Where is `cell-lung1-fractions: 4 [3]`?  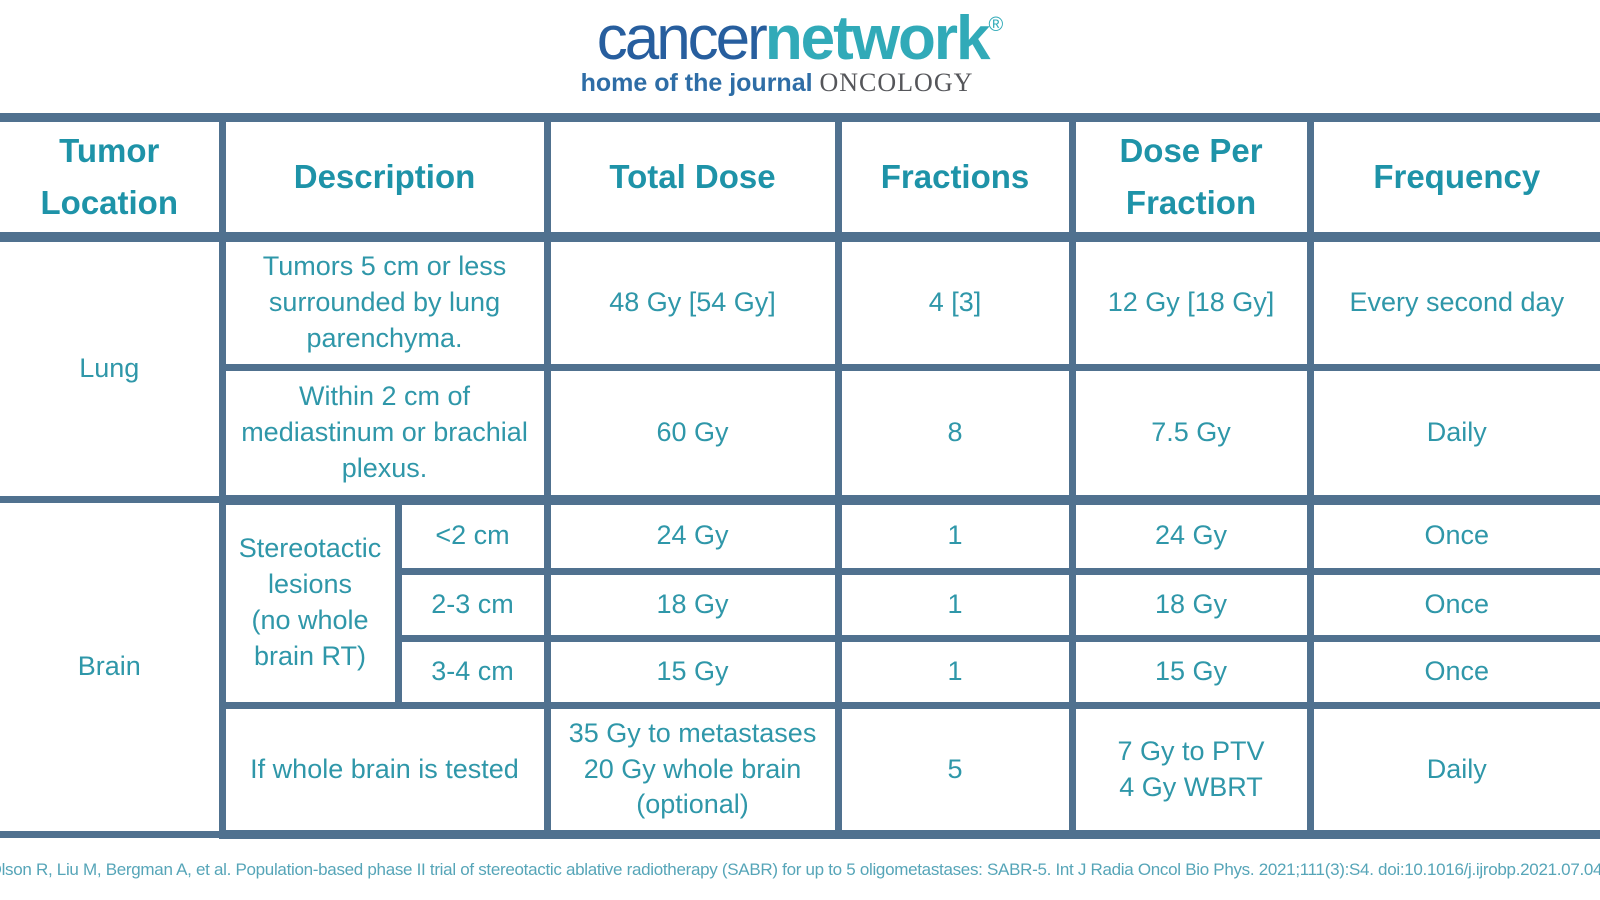
cell-lung1-fractions: 4 [3] is located at coordinates (955, 302).